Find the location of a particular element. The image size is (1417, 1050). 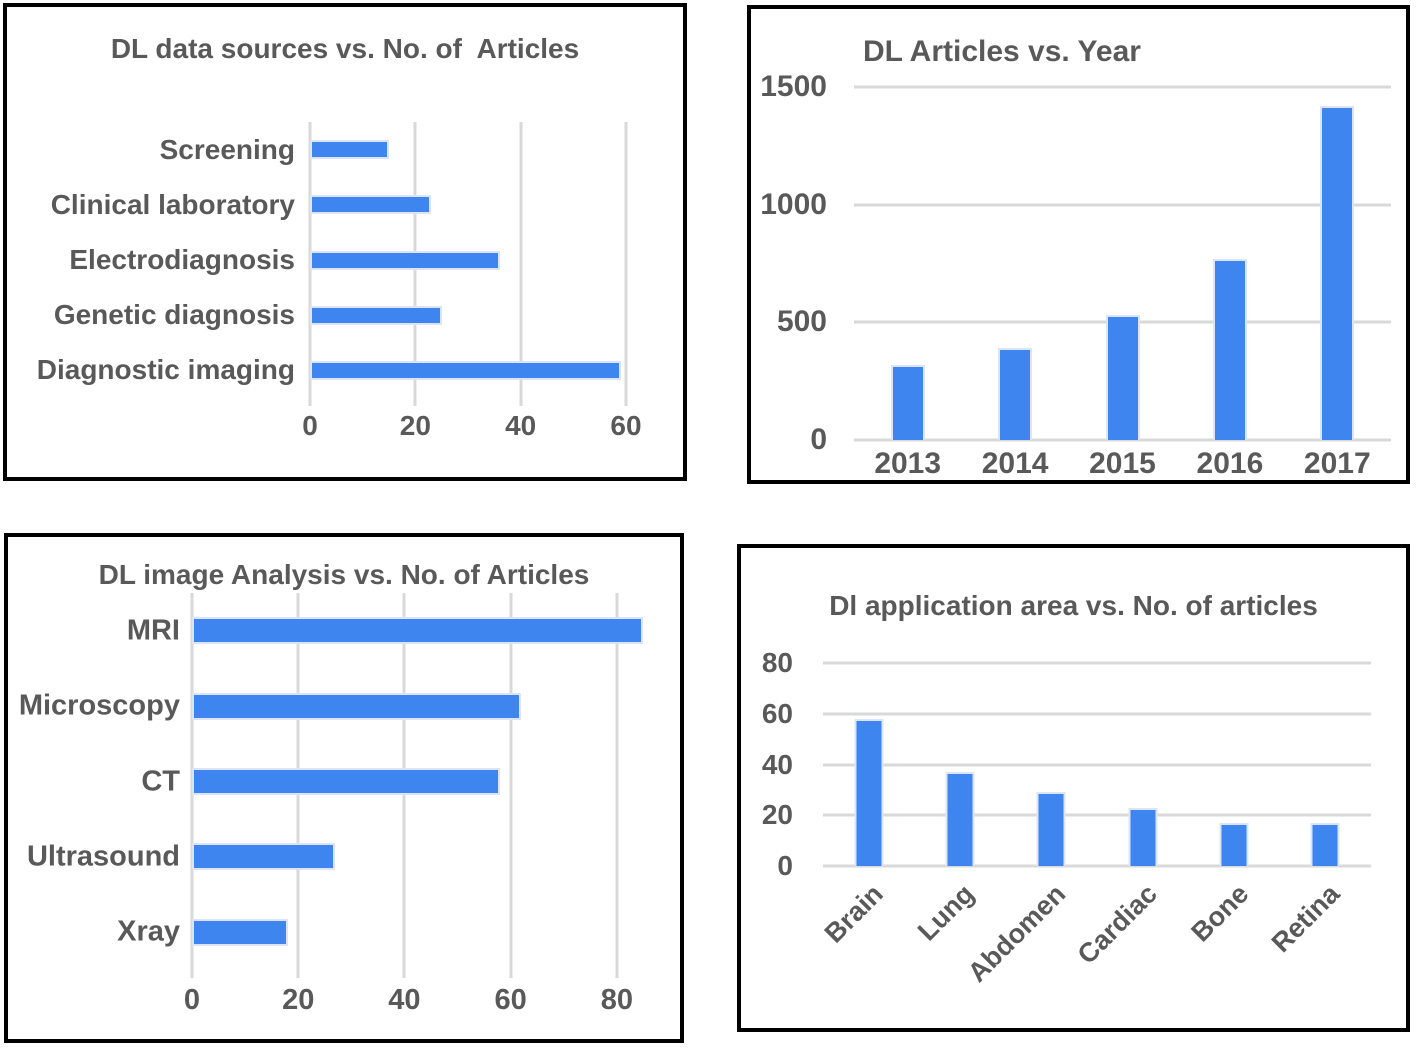

bar-brain is located at coordinates (869, 792).